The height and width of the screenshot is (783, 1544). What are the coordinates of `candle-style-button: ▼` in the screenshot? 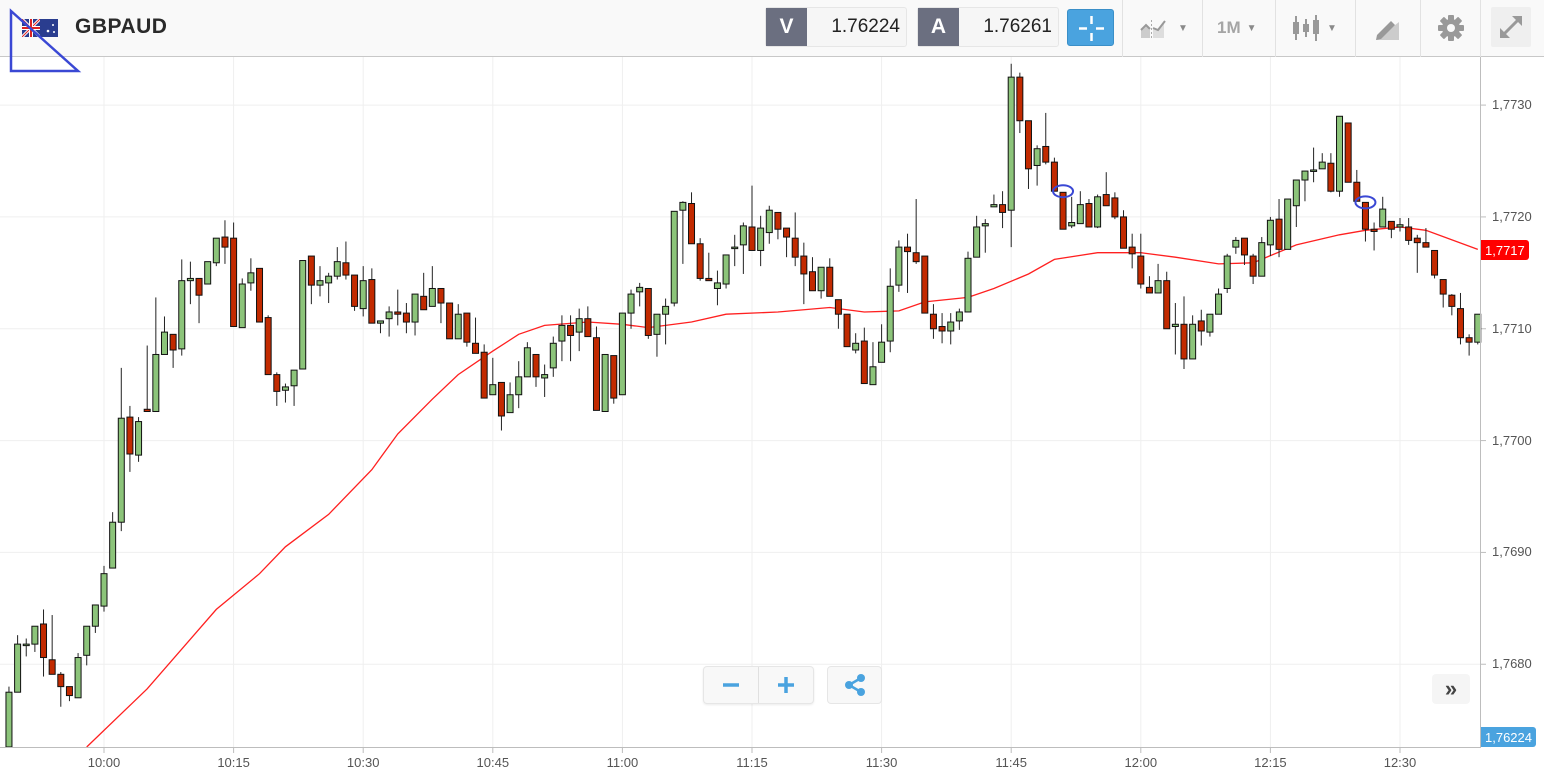 It's located at (1314, 28).